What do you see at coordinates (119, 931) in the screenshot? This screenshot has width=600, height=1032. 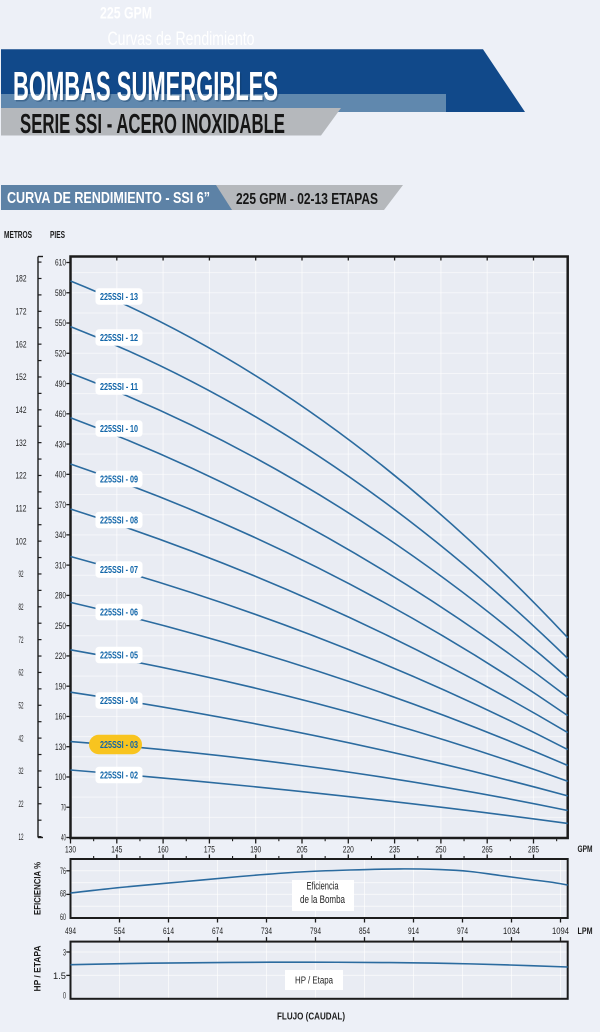 I see `svg-text: 554` at bounding box center [119, 931].